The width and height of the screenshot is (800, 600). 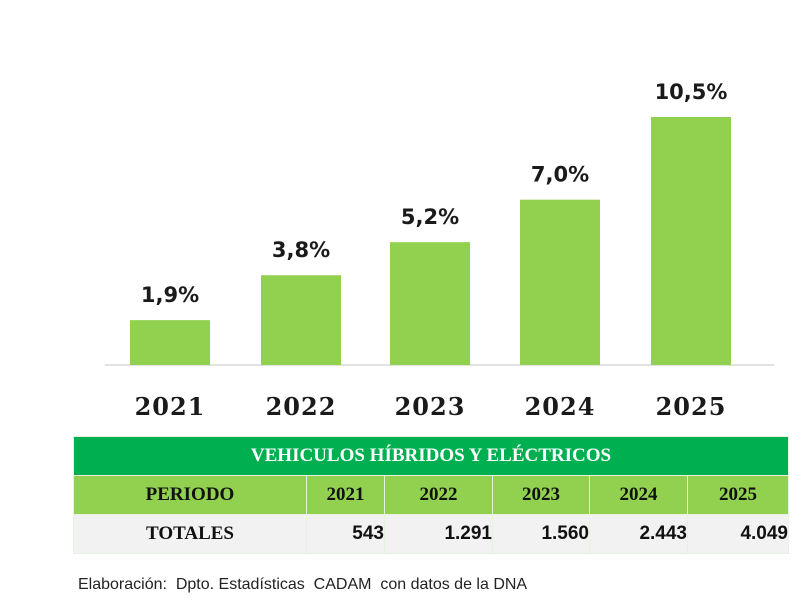 I want to click on total-cell: 2.443, so click(x=638, y=534).